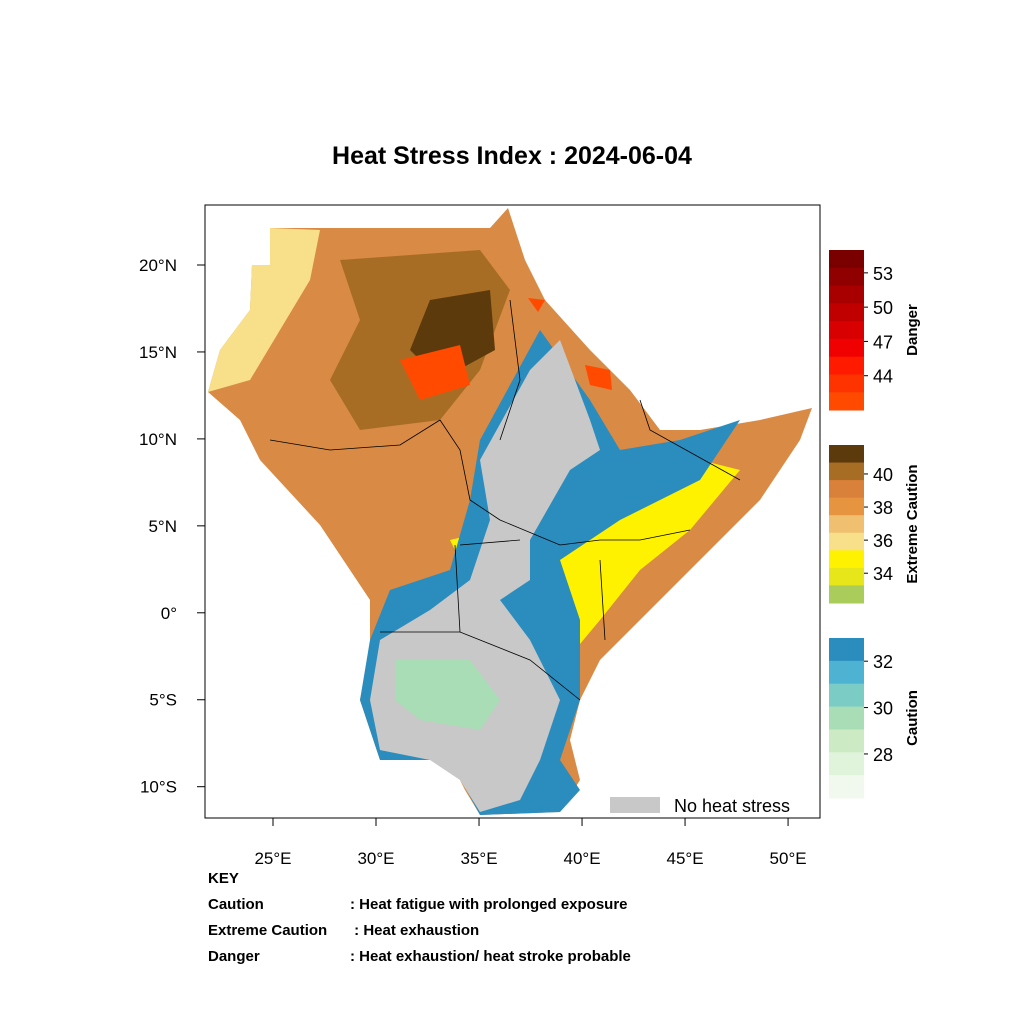 This screenshot has height=1024, width=1024. What do you see at coordinates (788, 858) in the screenshot?
I see `x-tick-label: 50°E` at bounding box center [788, 858].